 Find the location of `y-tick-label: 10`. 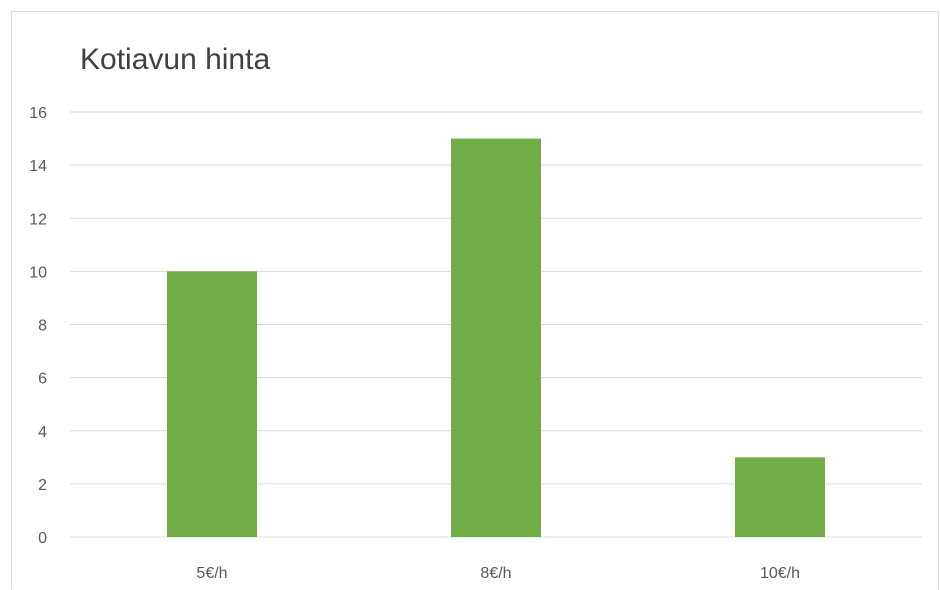

y-tick-label: 10 is located at coordinates (38, 272).